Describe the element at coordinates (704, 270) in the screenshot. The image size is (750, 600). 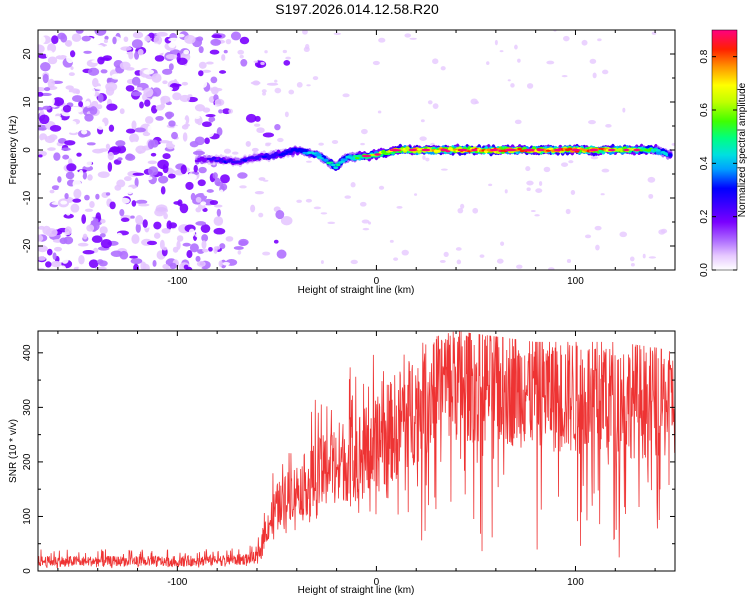
I see `colorbar-tick-label: 0.0` at that location.